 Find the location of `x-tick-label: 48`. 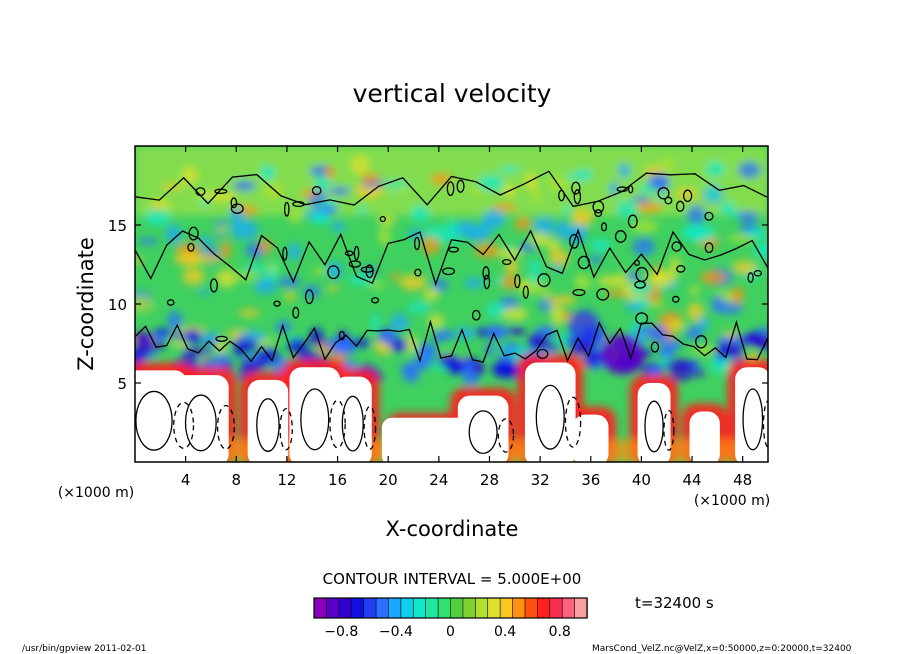

x-tick-label: 48 is located at coordinates (742, 480).